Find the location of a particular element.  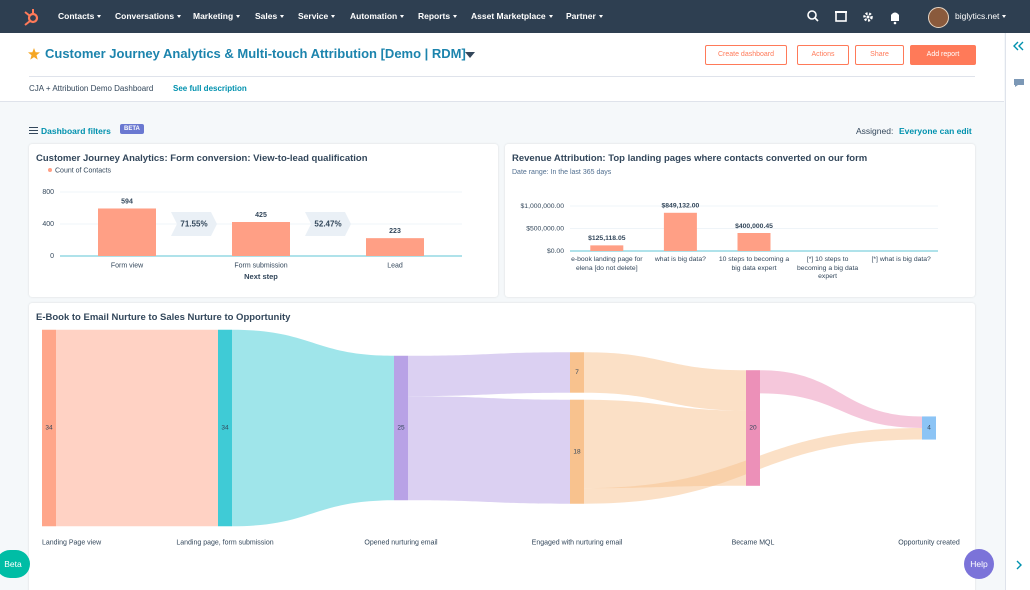

node-value: 25 is located at coordinates (401, 428).